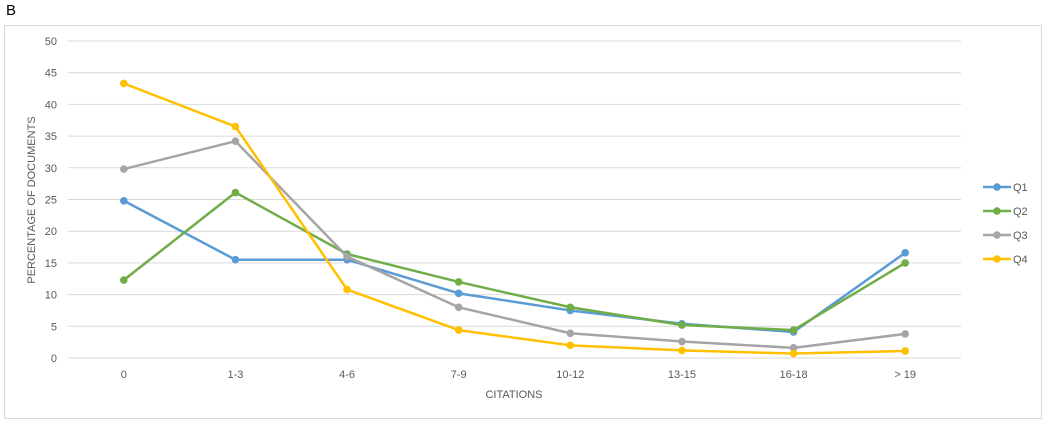 The width and height of the screenshot is (1049, 426). I want to click on legend-label: Q2, so click(1020, 212).